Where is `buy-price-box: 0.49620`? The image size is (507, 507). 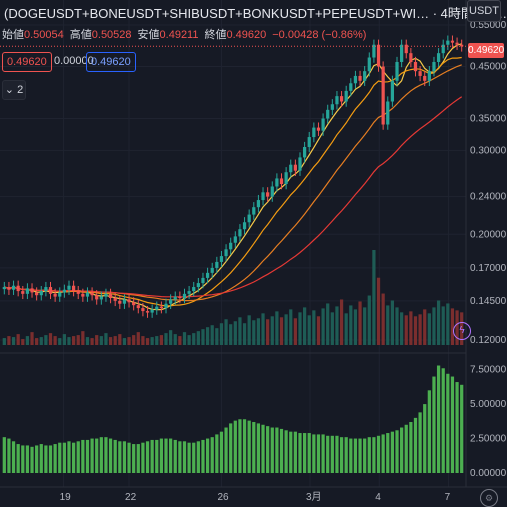
buy-price-box: 0.49620 is located at coordinates (111, 62).